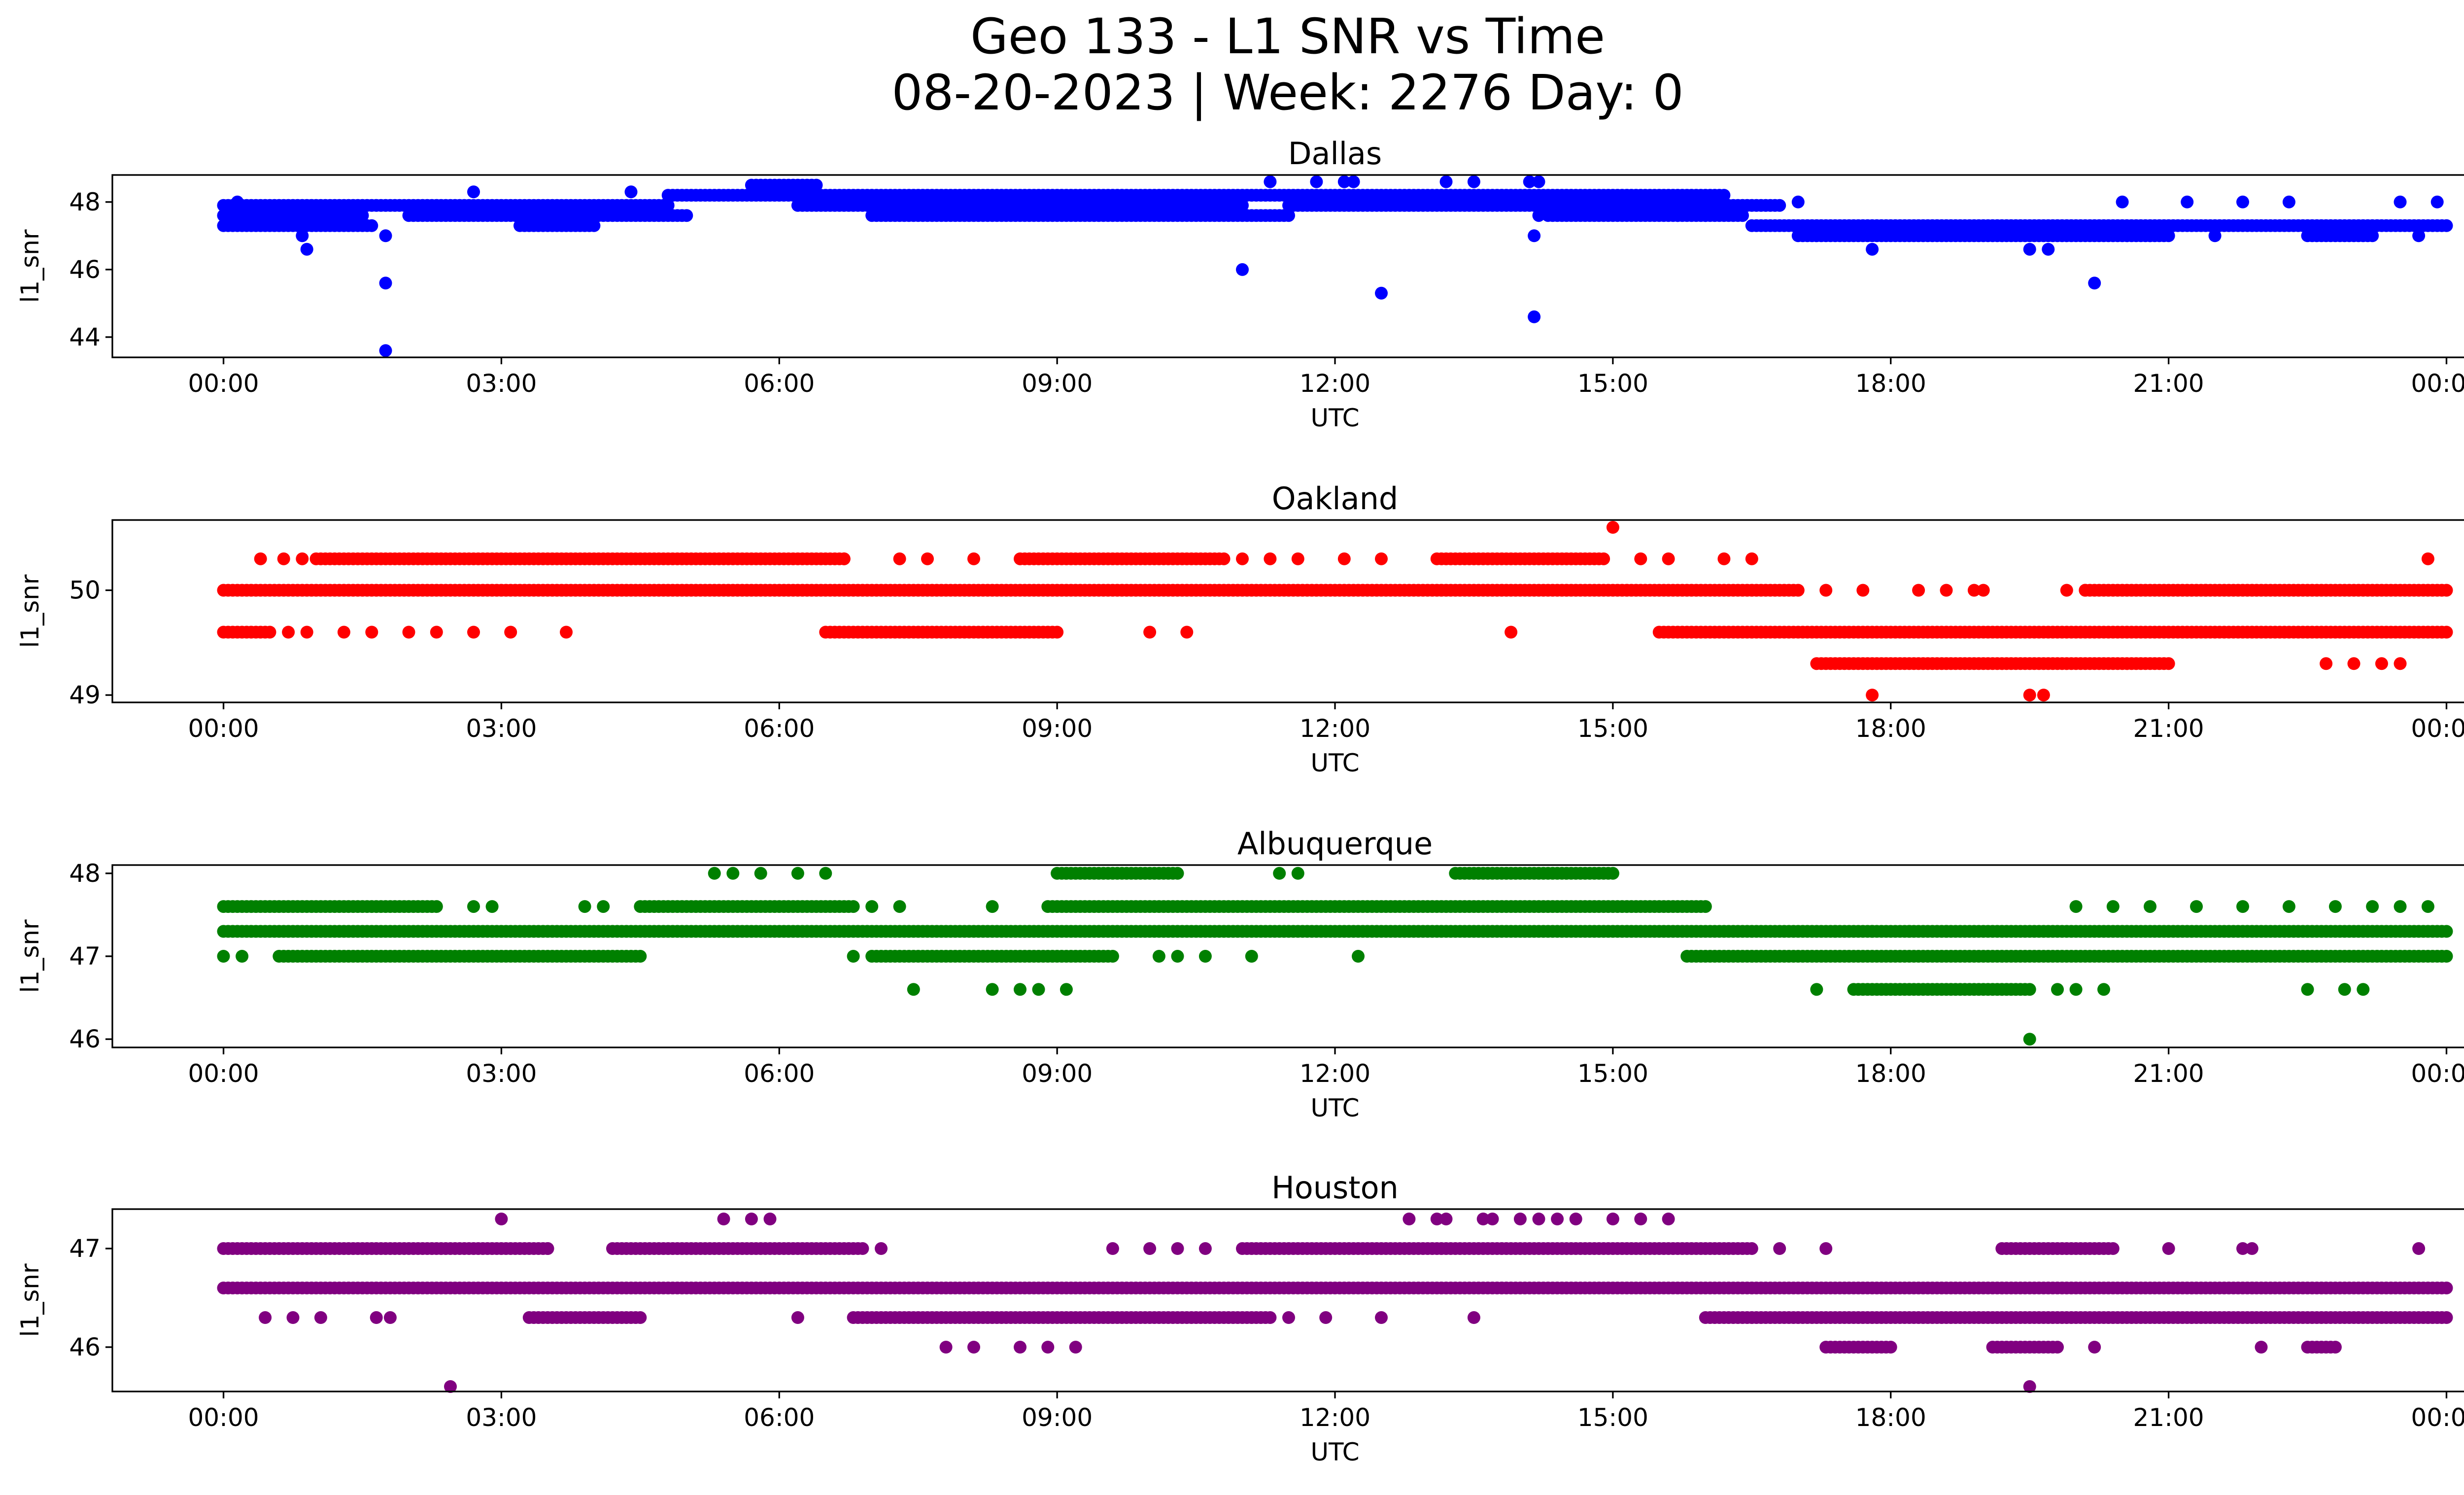 This screenshot has width=2464, height=1495. I want to click on x-tick-label: 21:00, so click(2168, 1417).